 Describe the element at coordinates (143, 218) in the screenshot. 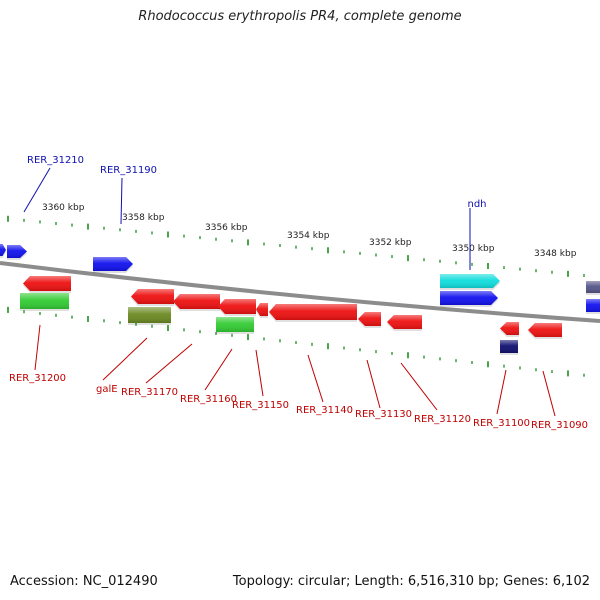

I see `scale-label: 3358 kbp` at that location.